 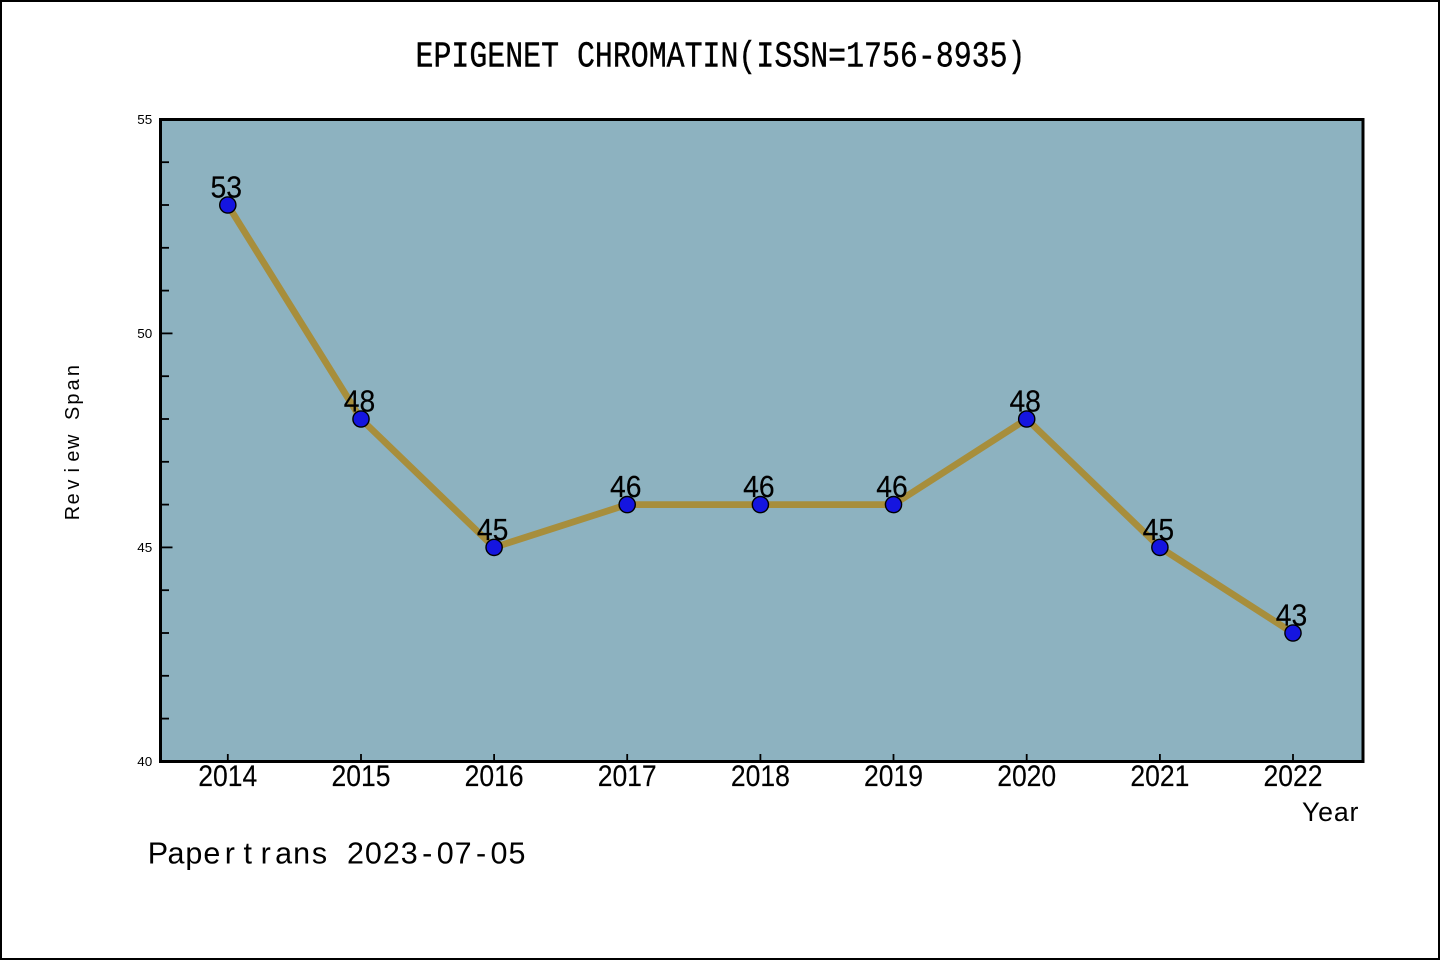 What do you see at coordinates (627, 776) in the screenshot?
I see `svg-text: 2017` at bounding box center [627, 776].